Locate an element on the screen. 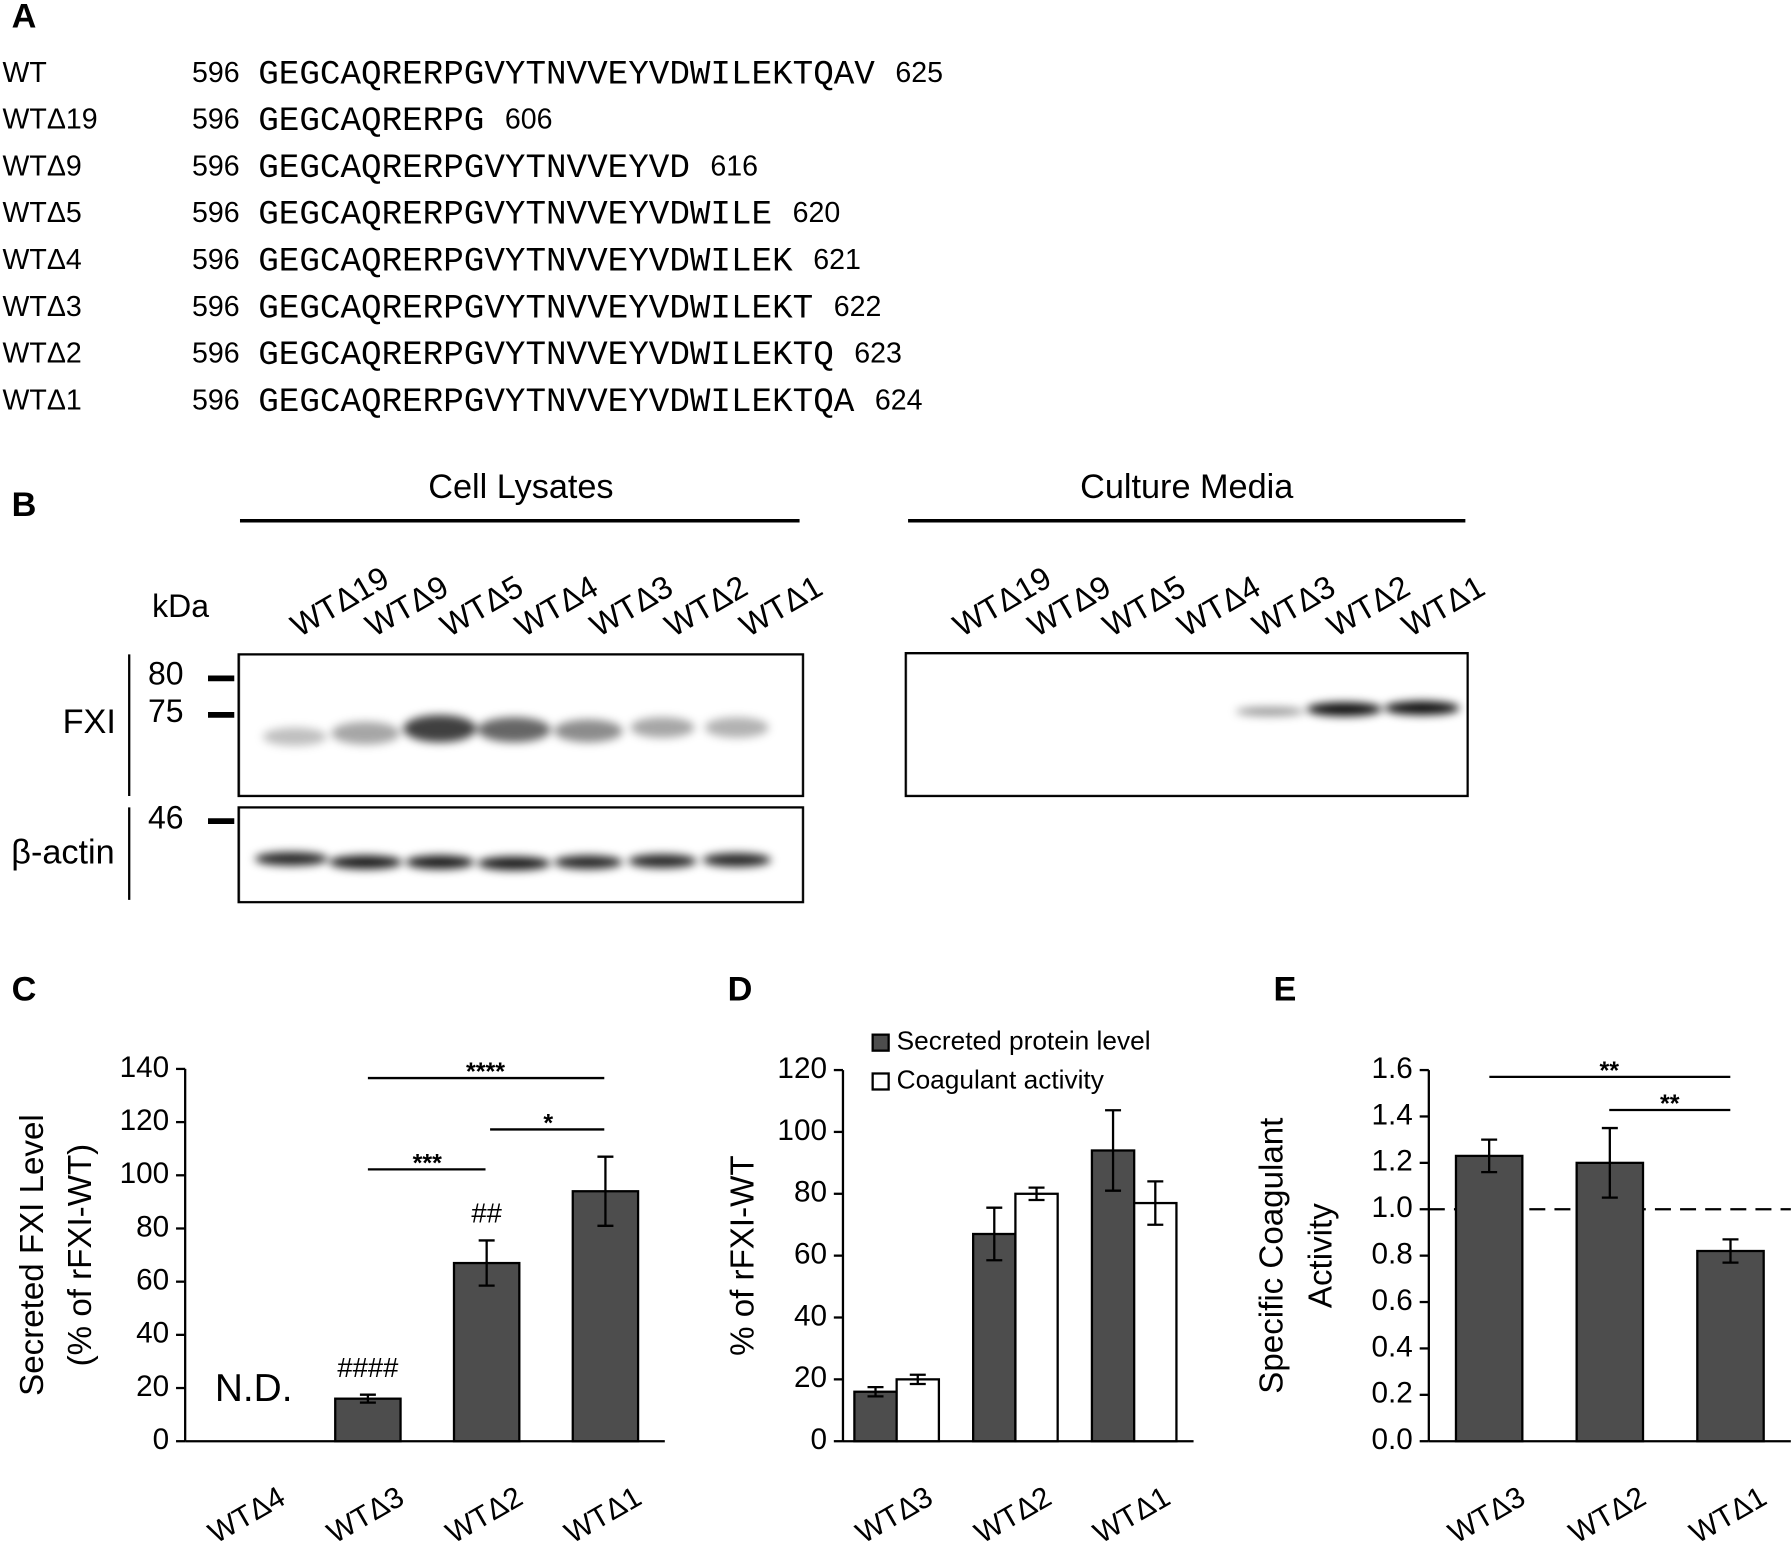 Image resolution: width=1791 pixels, height=1544 pixels. x-tick-label: WTΔ1 is located at coordinates (603, 1512).